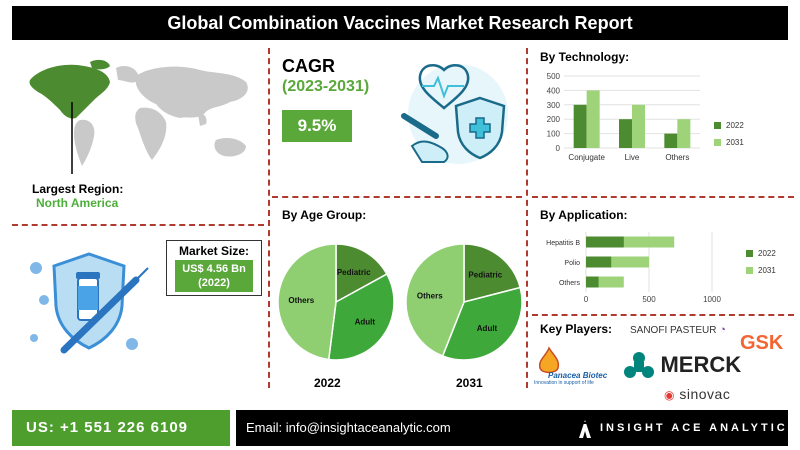 The width and height of the screenshot is (800, 450). What do you see at coordinates (586, 157) in the screenshot?
I see `tech-category-label: Conjugate` at bounding box center [586, 157].